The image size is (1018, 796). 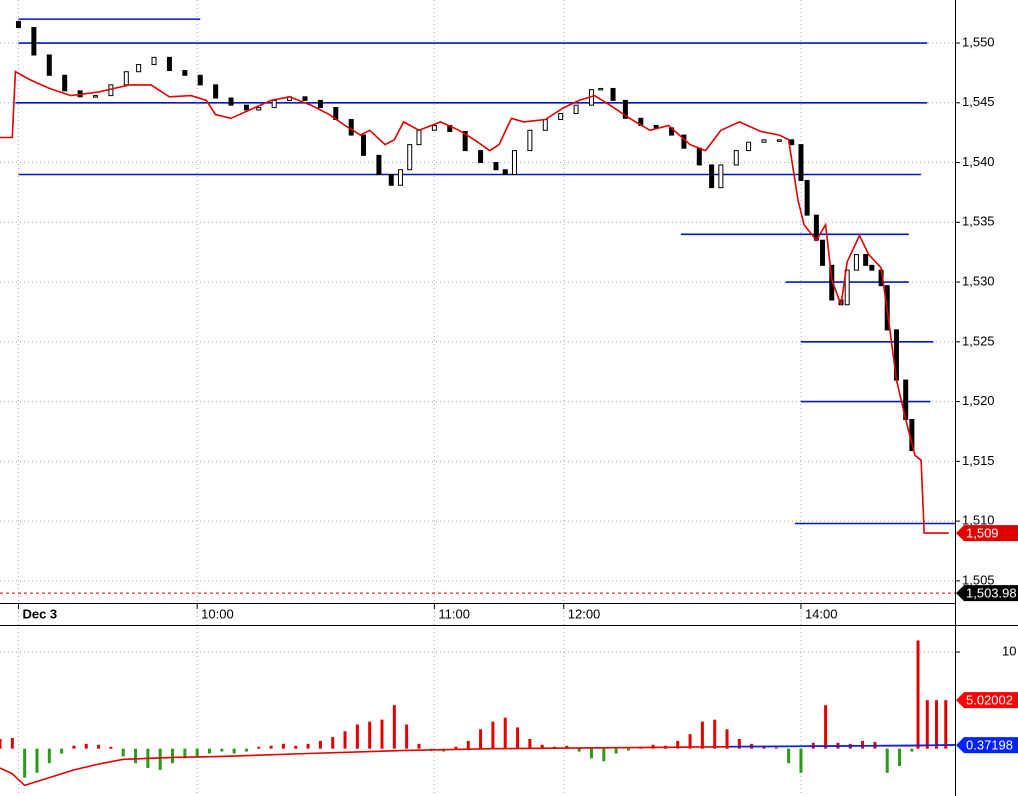 What do you see at coordinates (978, 281) in the screenshot?
I see `y-tick-label: 1,530` at bounding box center [978, 281].